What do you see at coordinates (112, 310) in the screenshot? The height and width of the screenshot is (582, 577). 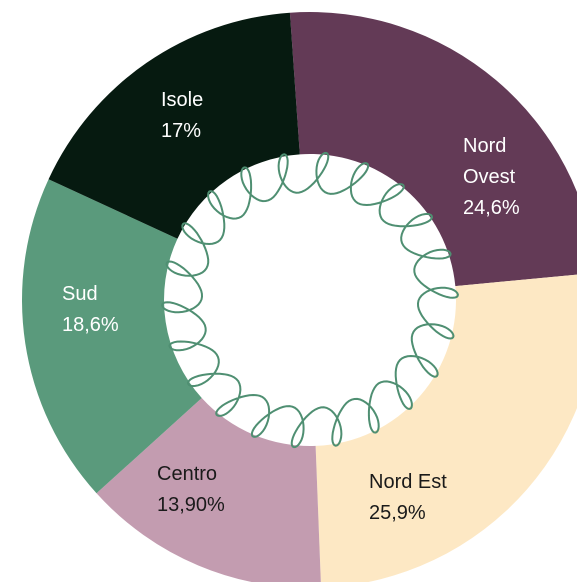 I see `slice-label: Sud 18,6%` at bounding box center [112, 310].